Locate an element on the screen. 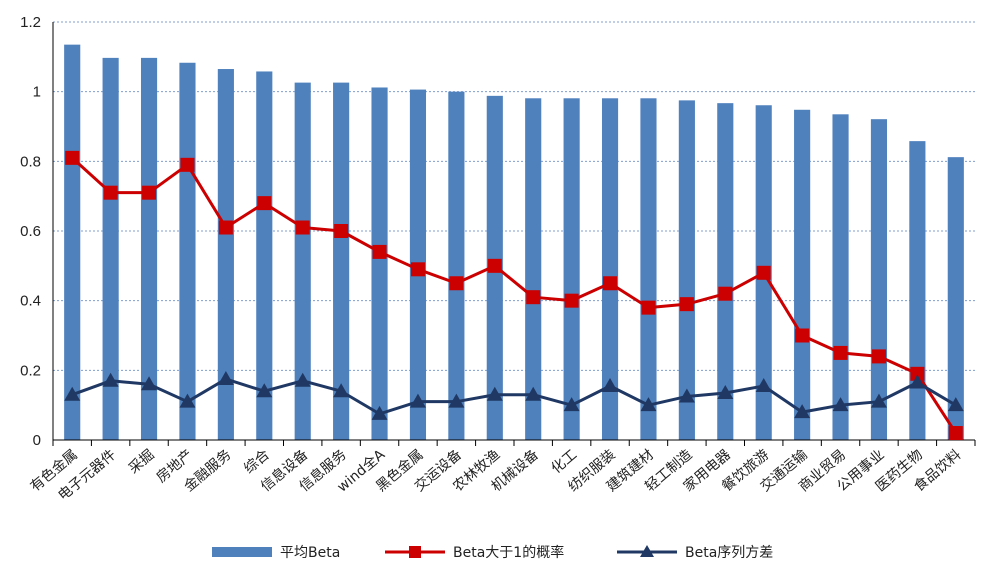  y-tick-label: 1 is located at coordinates (37, 92).